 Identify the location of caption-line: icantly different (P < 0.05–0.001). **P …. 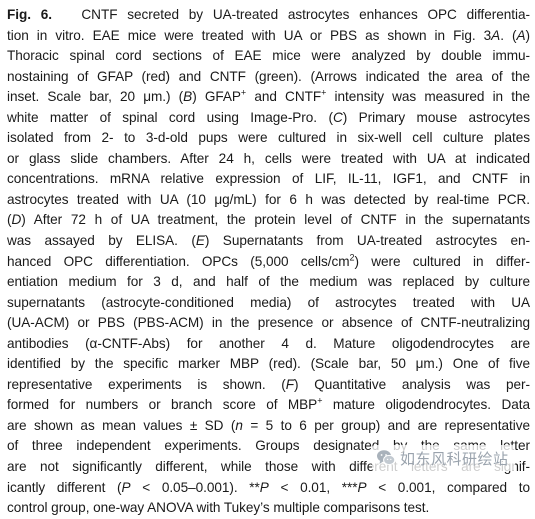
(268, 487).